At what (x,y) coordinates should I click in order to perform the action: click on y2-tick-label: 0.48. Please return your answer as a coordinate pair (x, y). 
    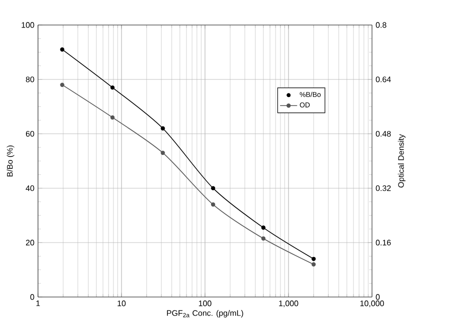
    Looking at the image, I should click on (383, 133).